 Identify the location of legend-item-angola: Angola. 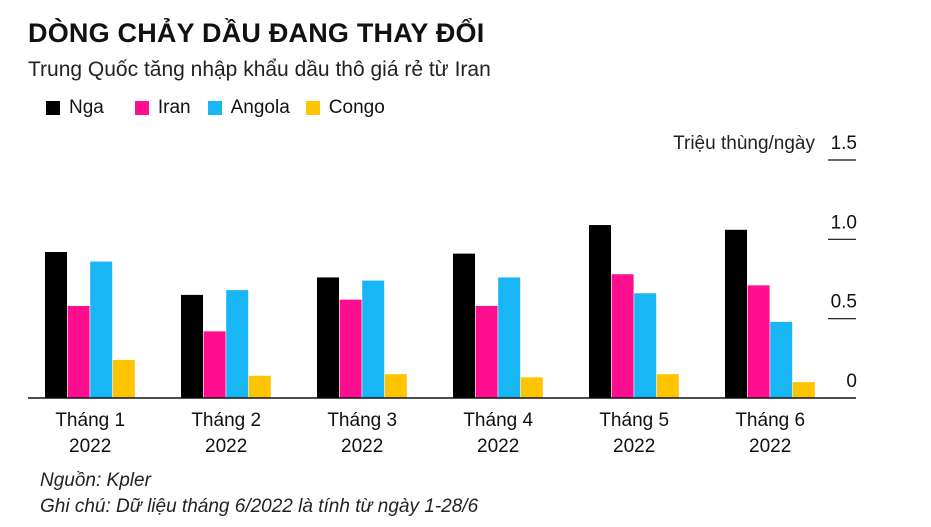
(248, 108).